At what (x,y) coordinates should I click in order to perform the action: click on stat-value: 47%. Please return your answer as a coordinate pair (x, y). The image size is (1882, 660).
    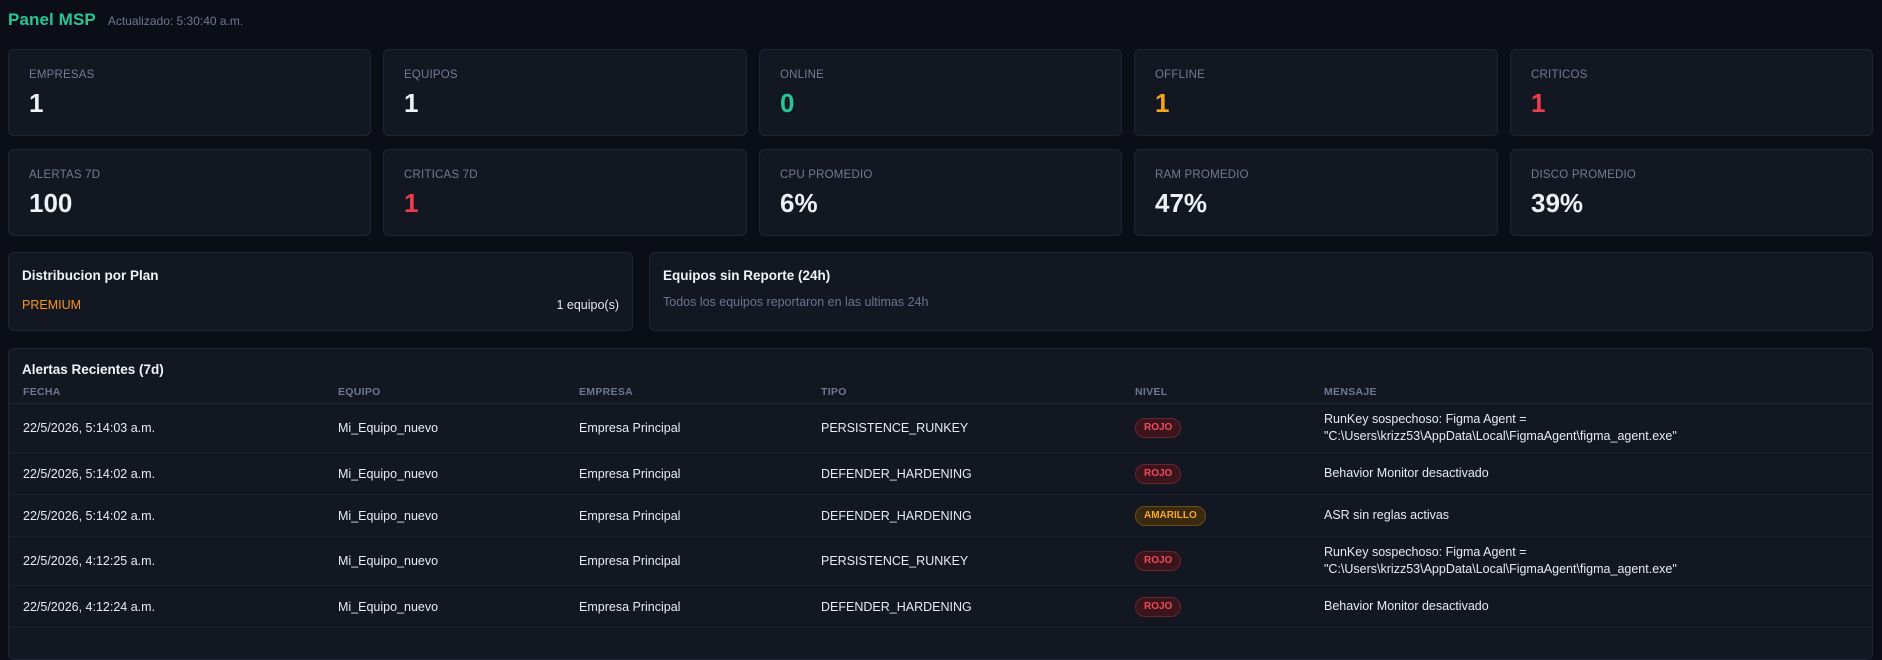
    Looking at the image, I should click on (1181, 203).